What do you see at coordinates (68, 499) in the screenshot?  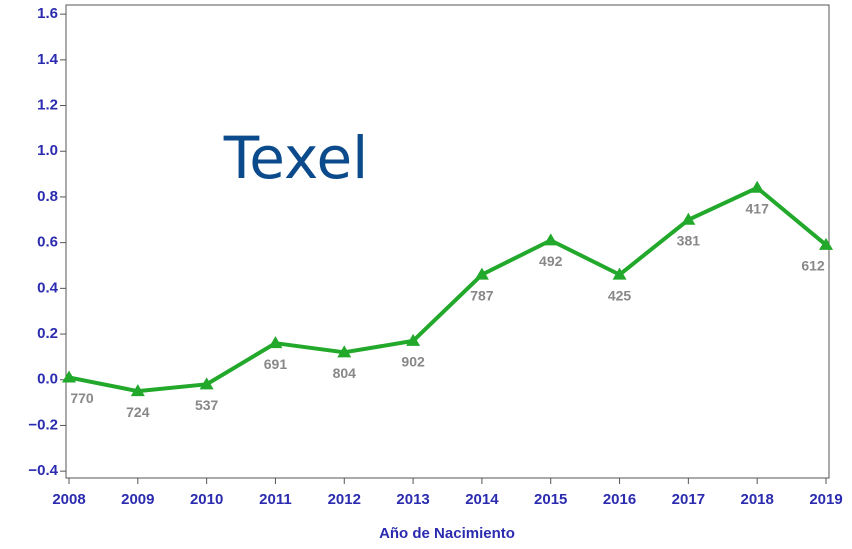 I see `x-tick-label: 2008` at bounding box center [68, 499].